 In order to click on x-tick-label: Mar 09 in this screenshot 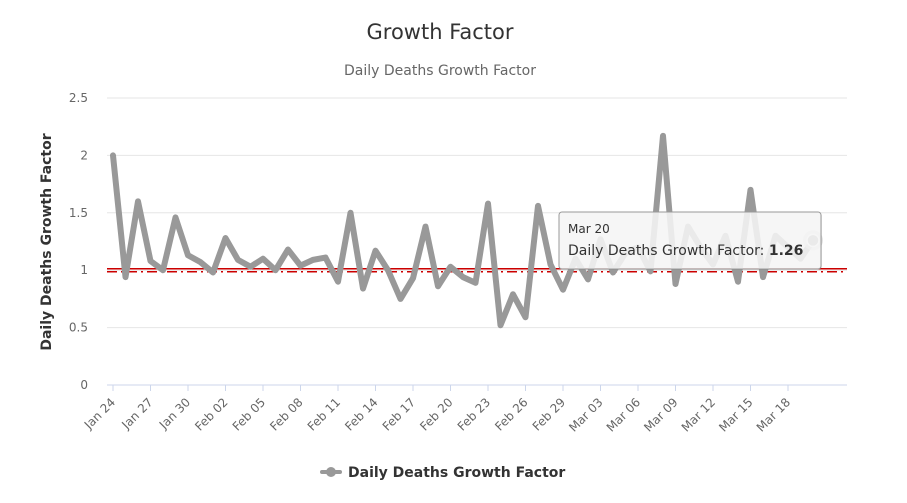, I will do `click(660, 414)`.